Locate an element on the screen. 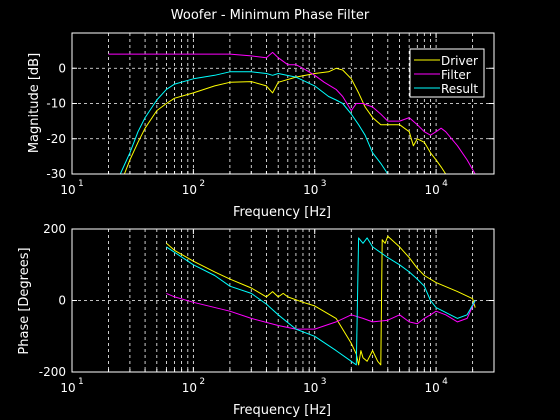 The image size is (560, 420). legend: Driver Filter Result is located at coordinates (447, 73).